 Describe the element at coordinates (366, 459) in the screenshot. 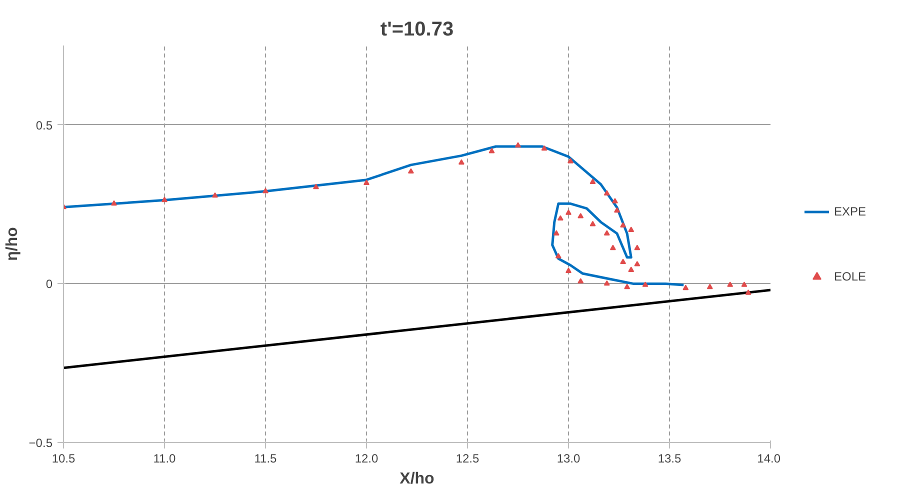

I see `x-tick-label: 12.0` at that location.